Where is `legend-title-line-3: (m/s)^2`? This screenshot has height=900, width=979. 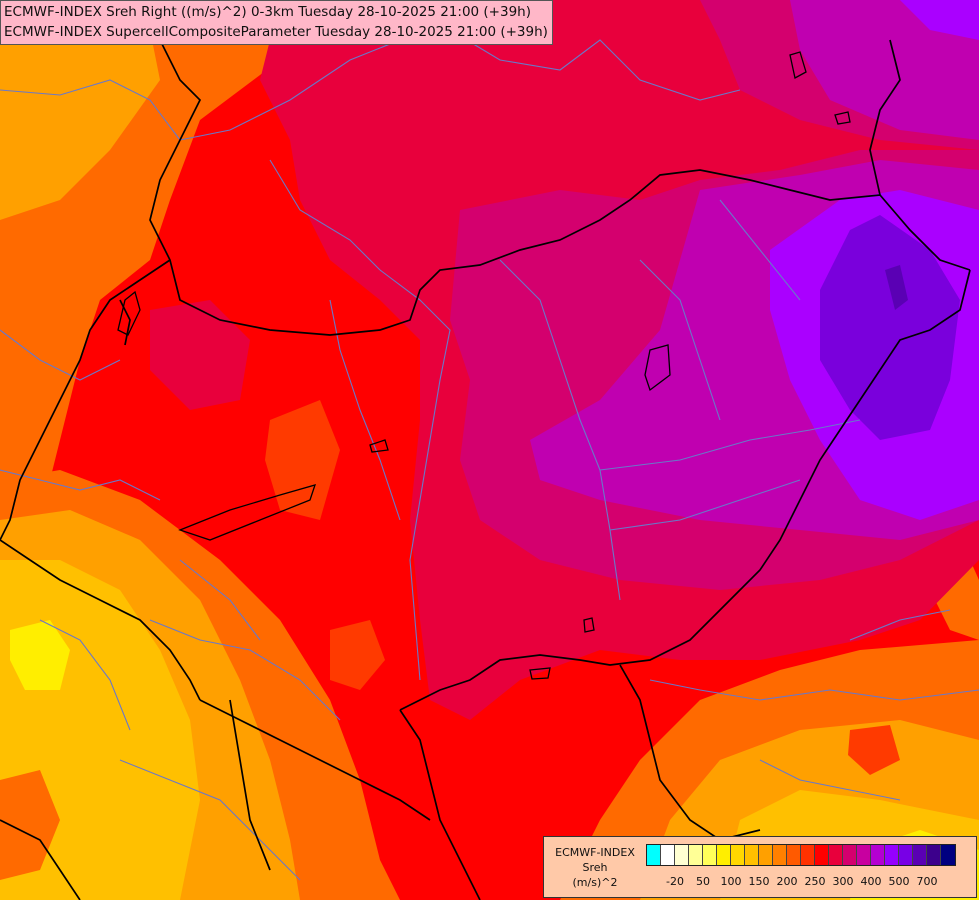 legend-title-line-3: (m/s)^2 is located at coordinates (595, 882).